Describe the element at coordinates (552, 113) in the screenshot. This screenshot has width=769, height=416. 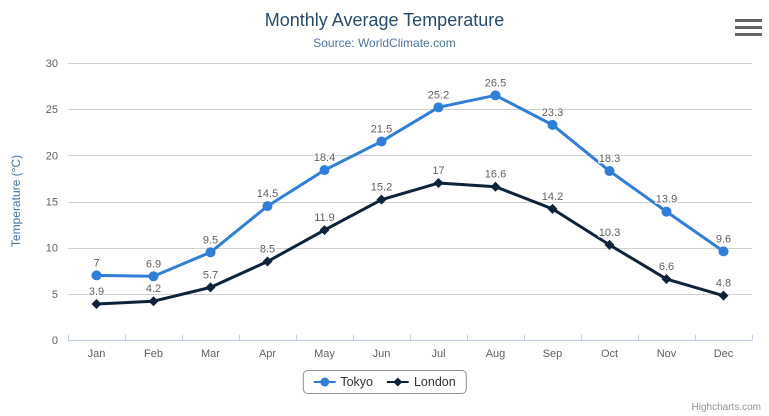
I see `data-label-tokyo-sep: 23.3` at that location.